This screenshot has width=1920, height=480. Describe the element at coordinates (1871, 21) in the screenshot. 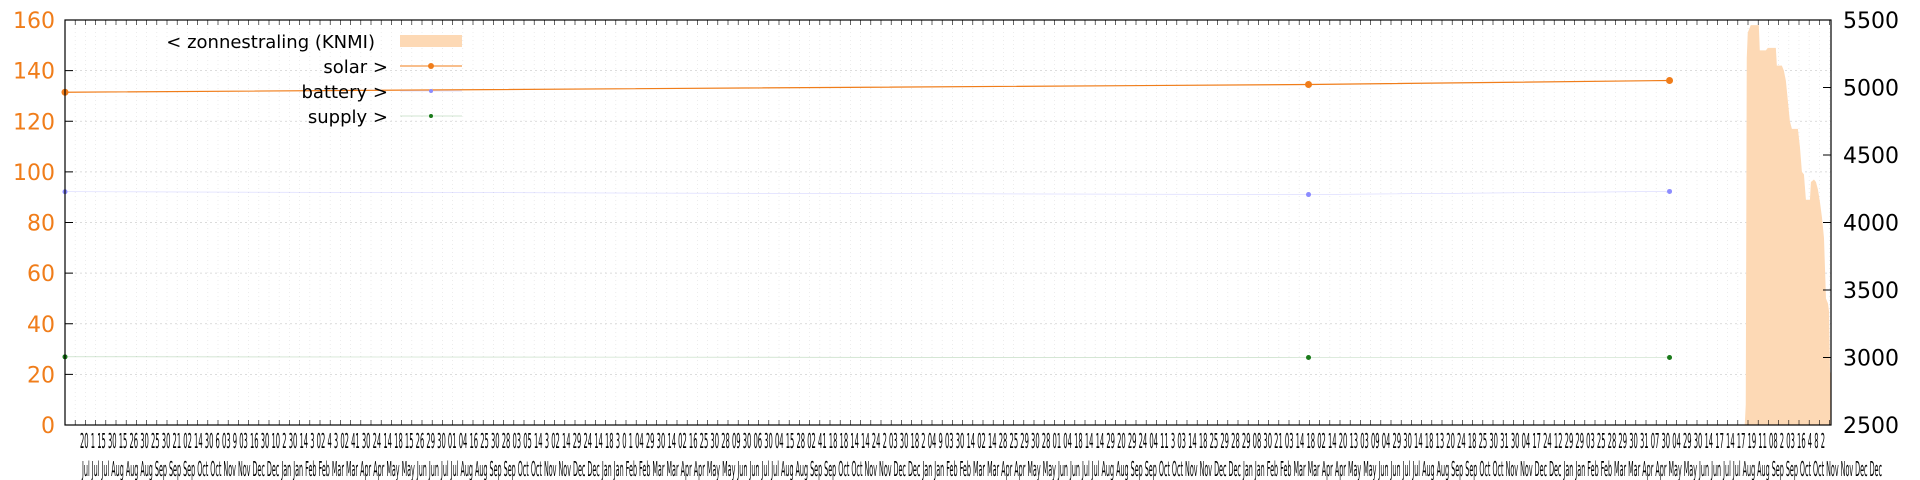

I see `right-tick-label: 5500` at that location.